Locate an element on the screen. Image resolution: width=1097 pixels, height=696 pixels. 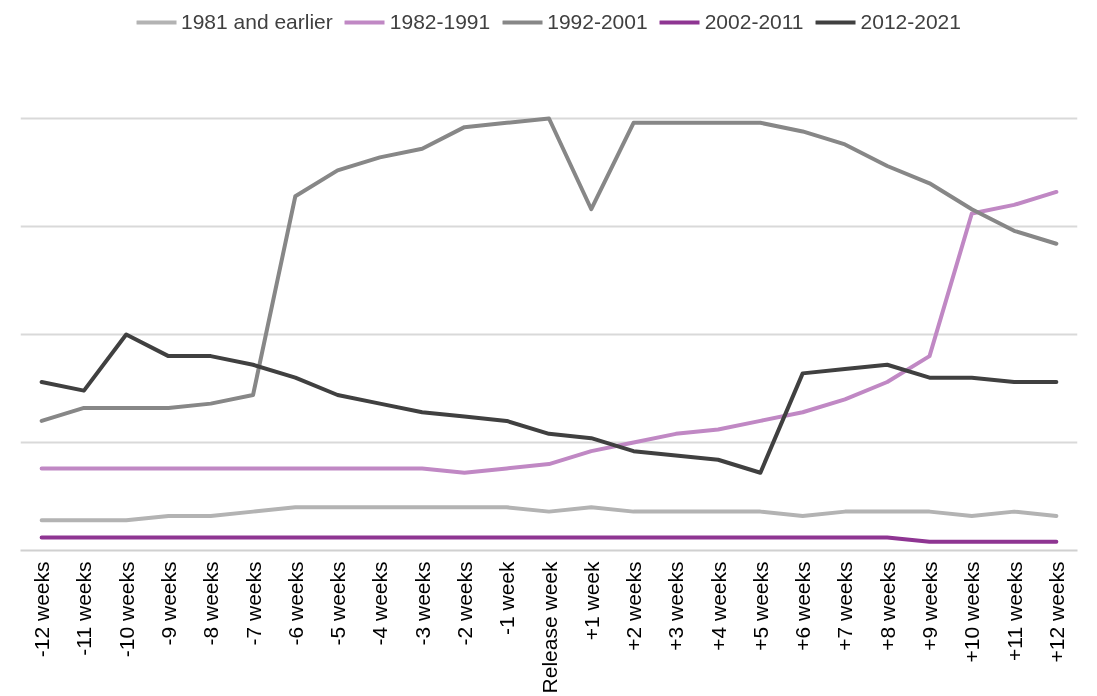
x-tick-label: -2 weeks is located at coordinates (464, 603).